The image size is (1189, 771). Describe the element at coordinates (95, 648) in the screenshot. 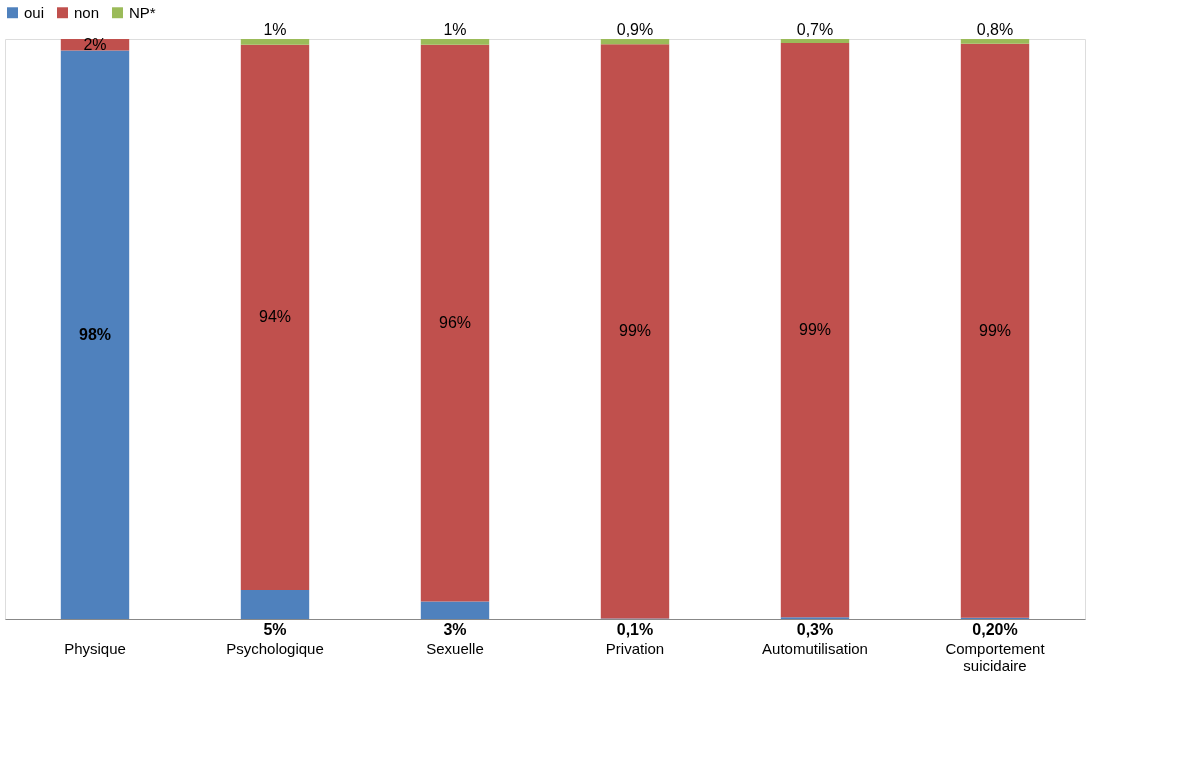

I see `x-tick-label: Physique` at that location.